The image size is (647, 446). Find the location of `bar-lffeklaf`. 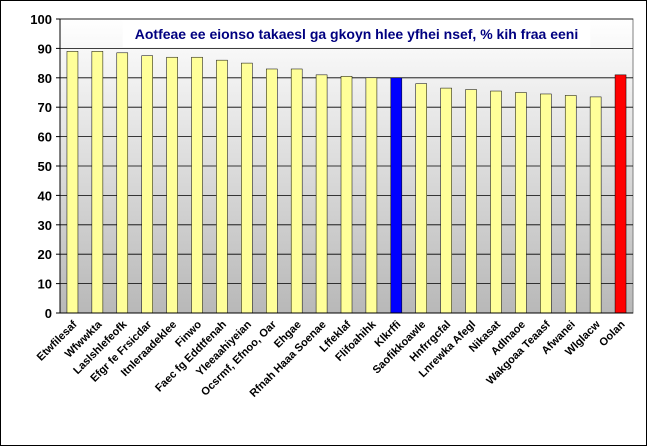

bar-lffeklaf is located at coordinates (346, 195).